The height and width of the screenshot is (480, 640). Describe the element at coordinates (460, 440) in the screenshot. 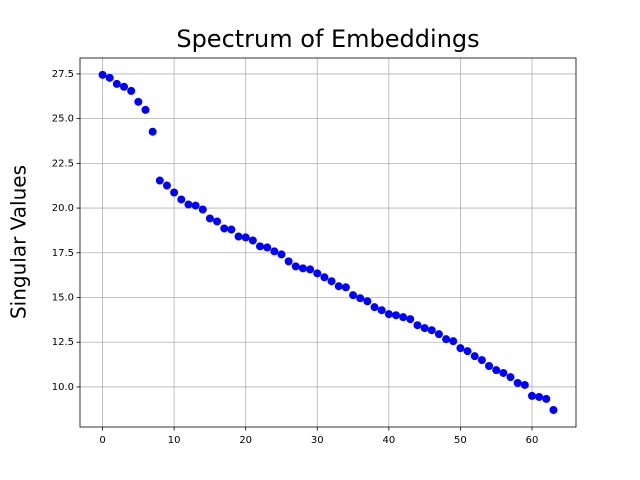

I see `x-tick-label: 50` at that location.